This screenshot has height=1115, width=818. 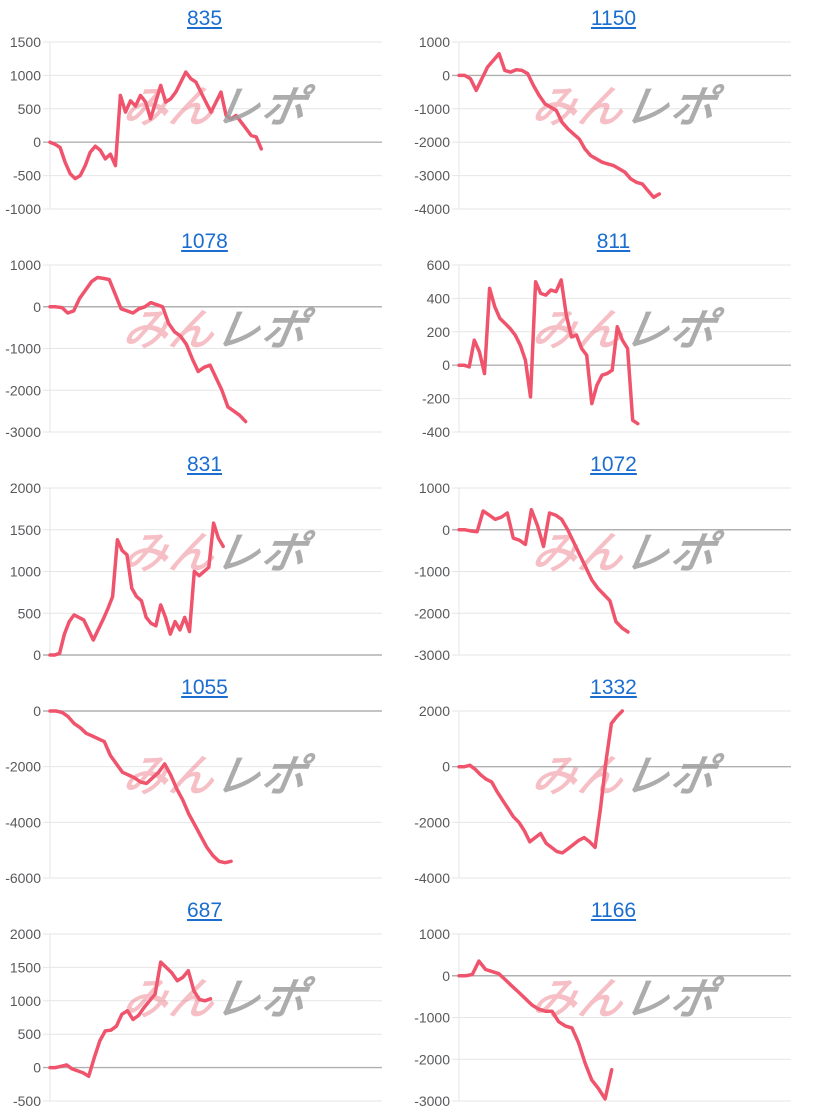 I want to click on chart-cell-687: 687 2000 1500 1000 500 0 -500 みんレポ, so click(x=204, y=1003).